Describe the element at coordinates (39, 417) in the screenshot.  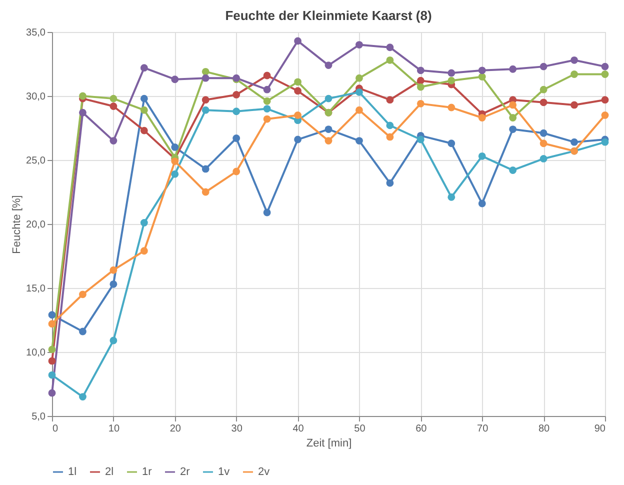
I see `y-tick-label: 5,0` at that location.